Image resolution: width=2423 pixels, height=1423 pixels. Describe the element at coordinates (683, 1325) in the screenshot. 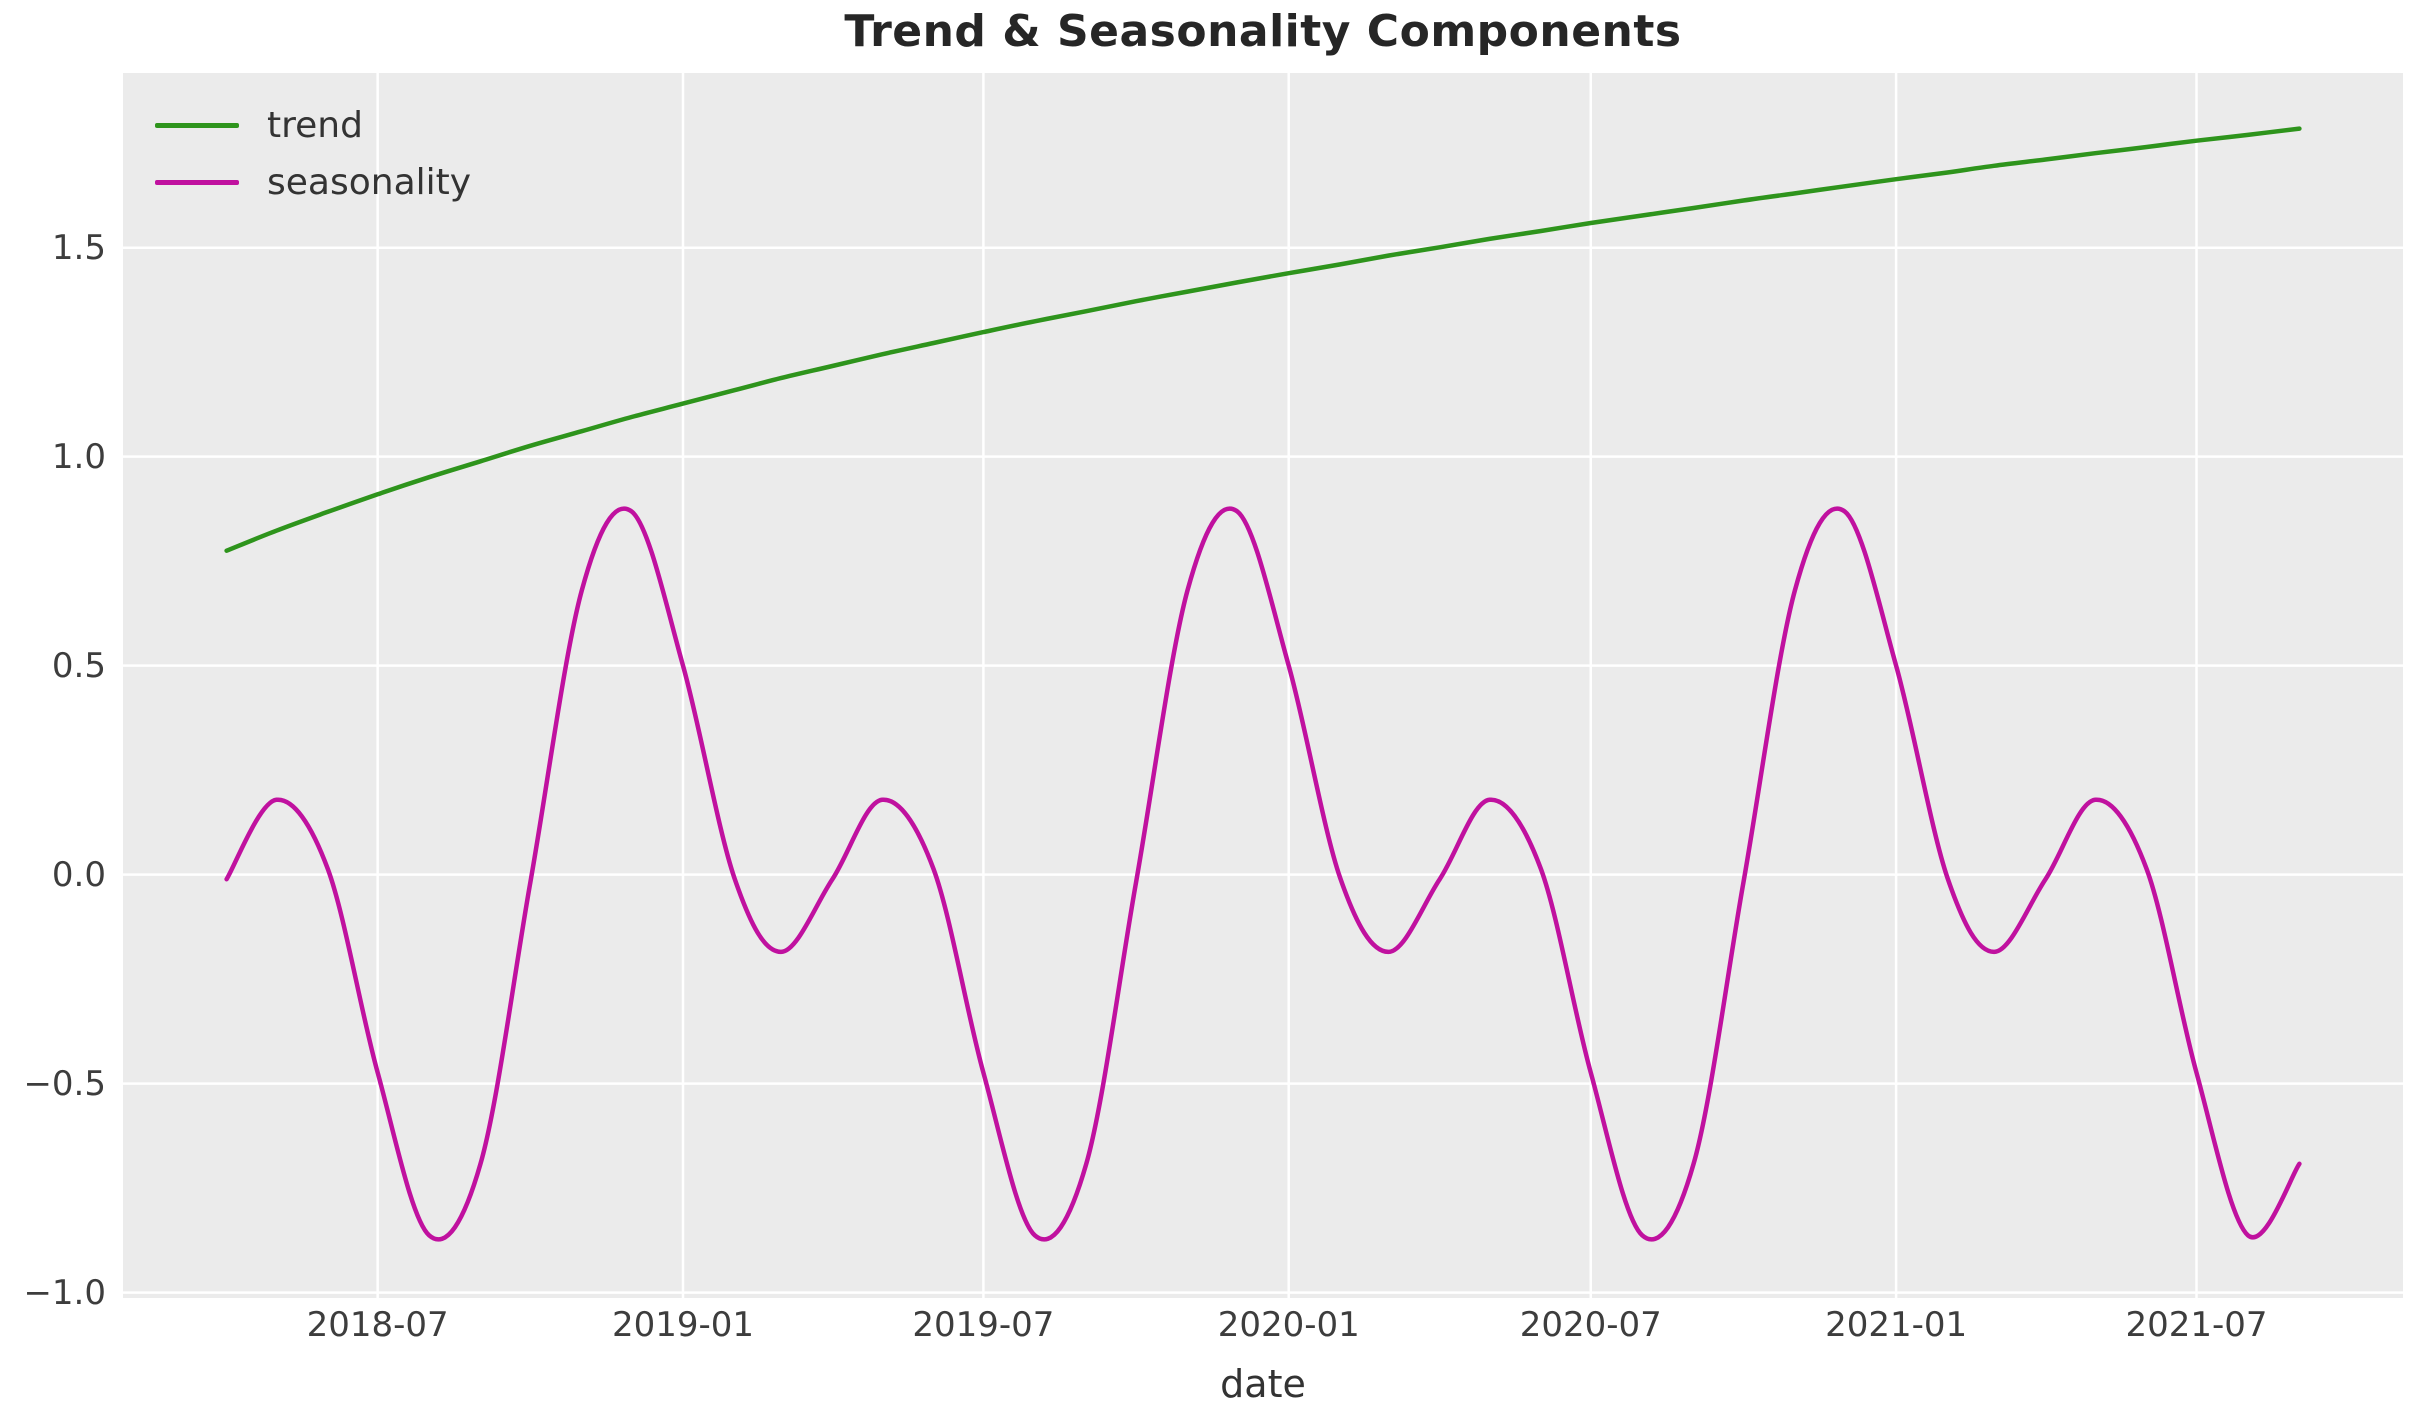

I see `x-tick-label: 2019-01` at that location.